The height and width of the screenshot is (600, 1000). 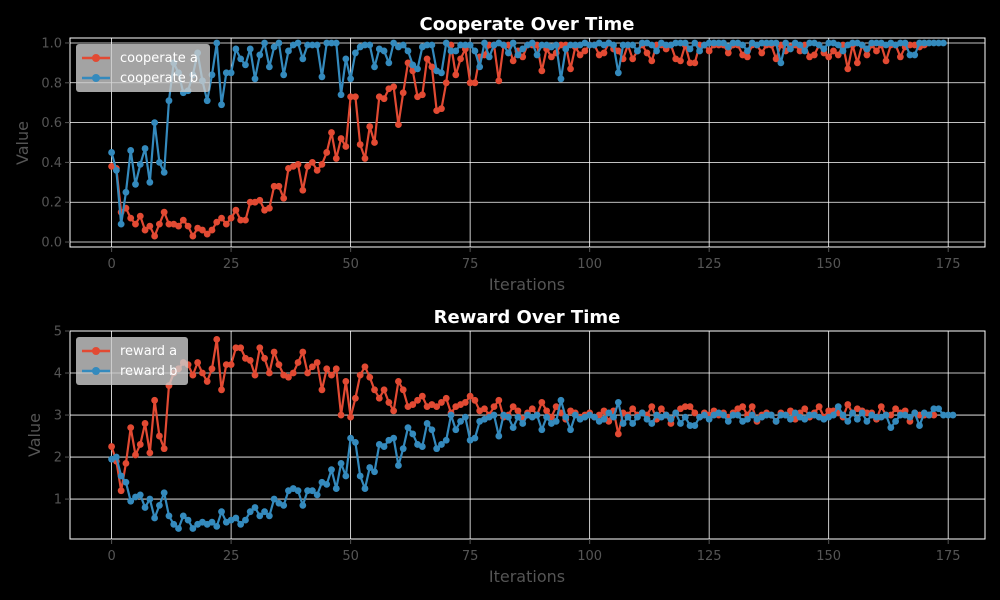 I want to click on reward-legend-marker-b, so click(x=96, y=371).